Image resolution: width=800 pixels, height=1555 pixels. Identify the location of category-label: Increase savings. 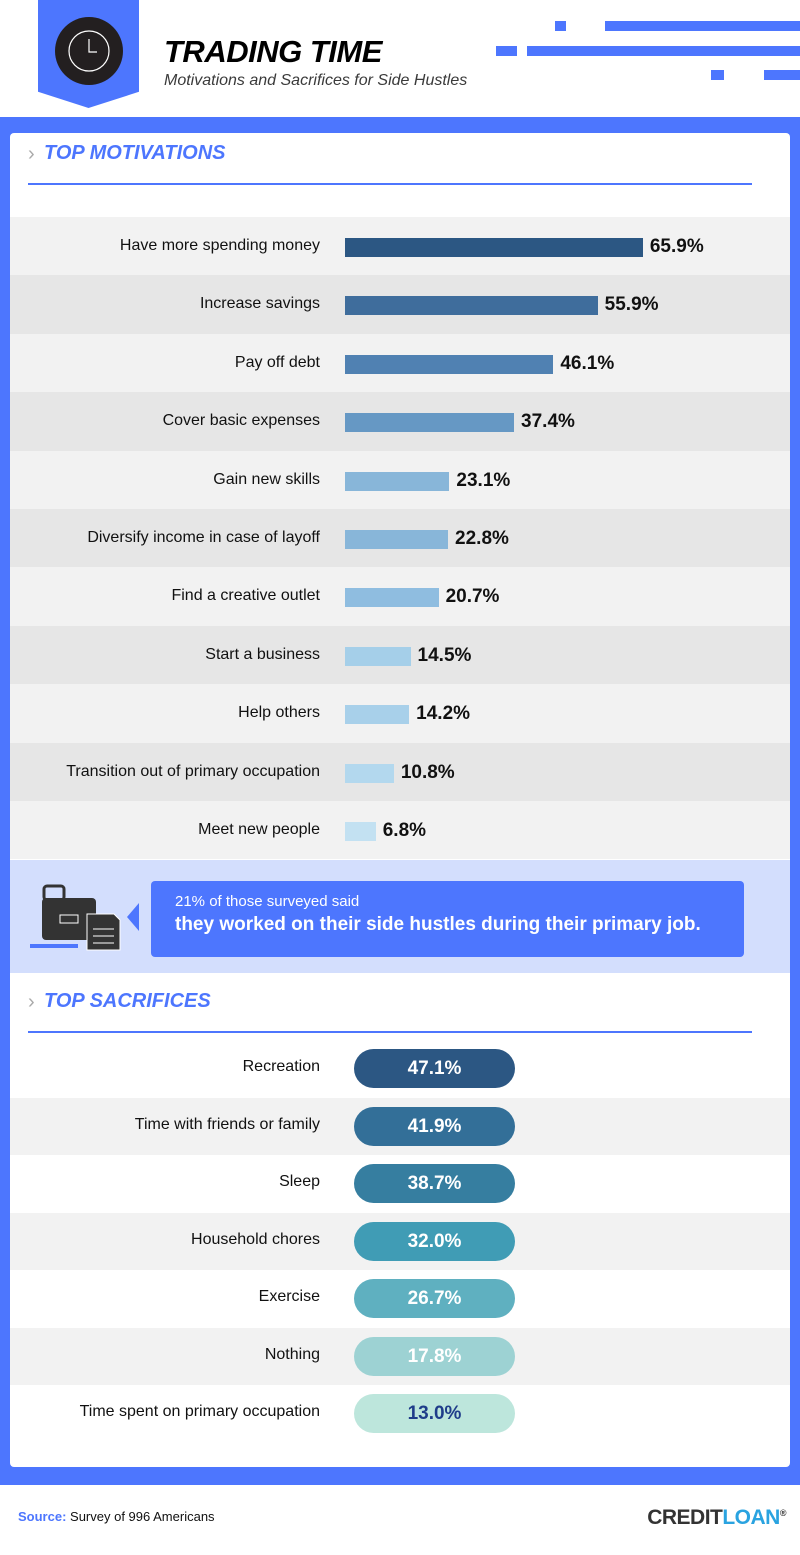
(259, 304).